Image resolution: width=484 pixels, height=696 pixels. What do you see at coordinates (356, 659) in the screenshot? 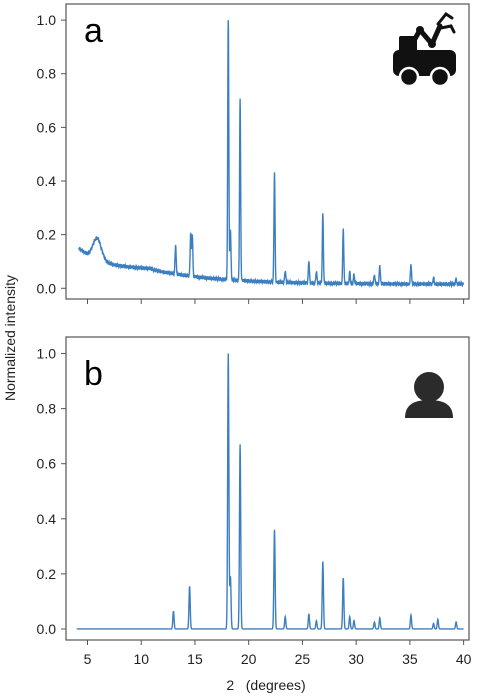
I see `x-tick-label: 30` at bounding box center [356, 659].